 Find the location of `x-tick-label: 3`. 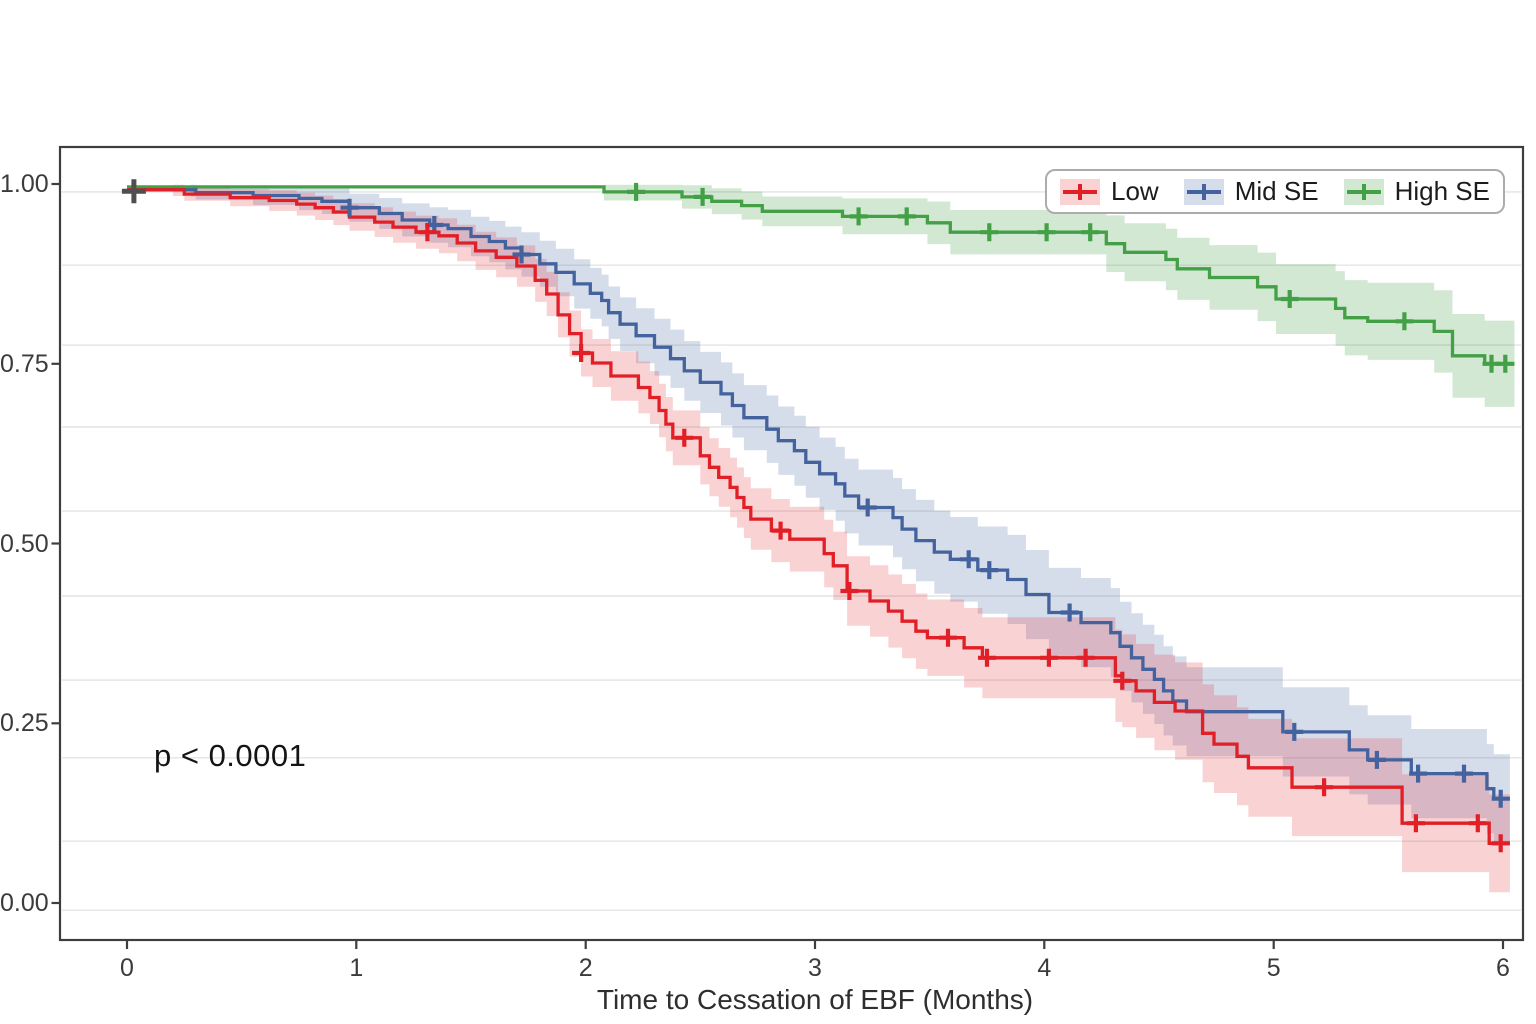

x-tick-label: 3 is located at coordinates (815, 968).